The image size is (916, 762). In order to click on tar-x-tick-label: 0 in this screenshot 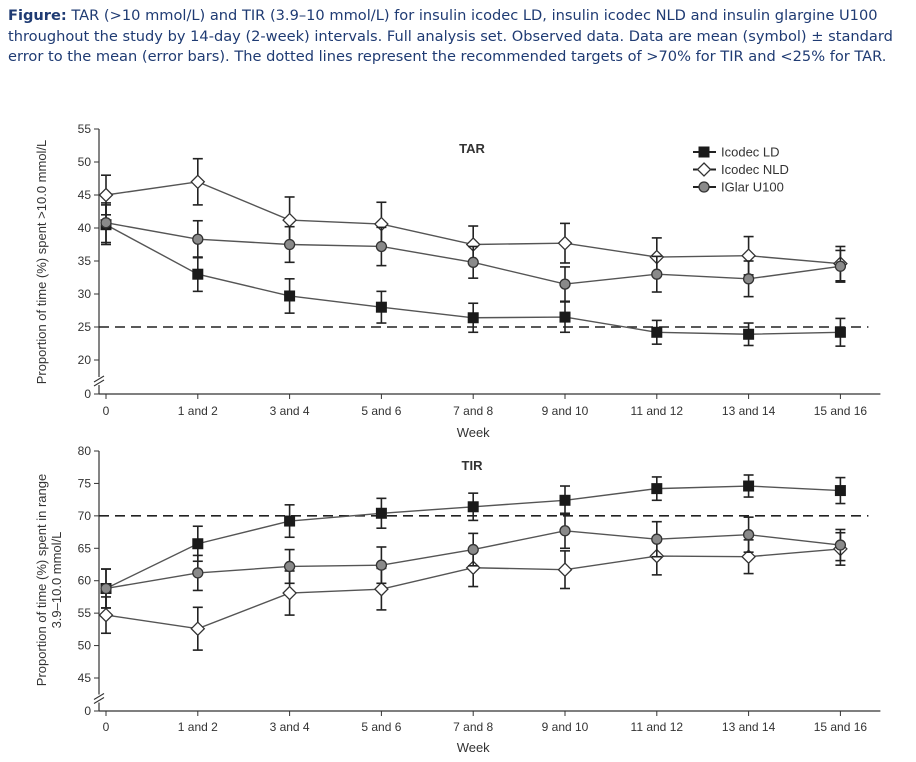, I will do `click(106, 411)`.